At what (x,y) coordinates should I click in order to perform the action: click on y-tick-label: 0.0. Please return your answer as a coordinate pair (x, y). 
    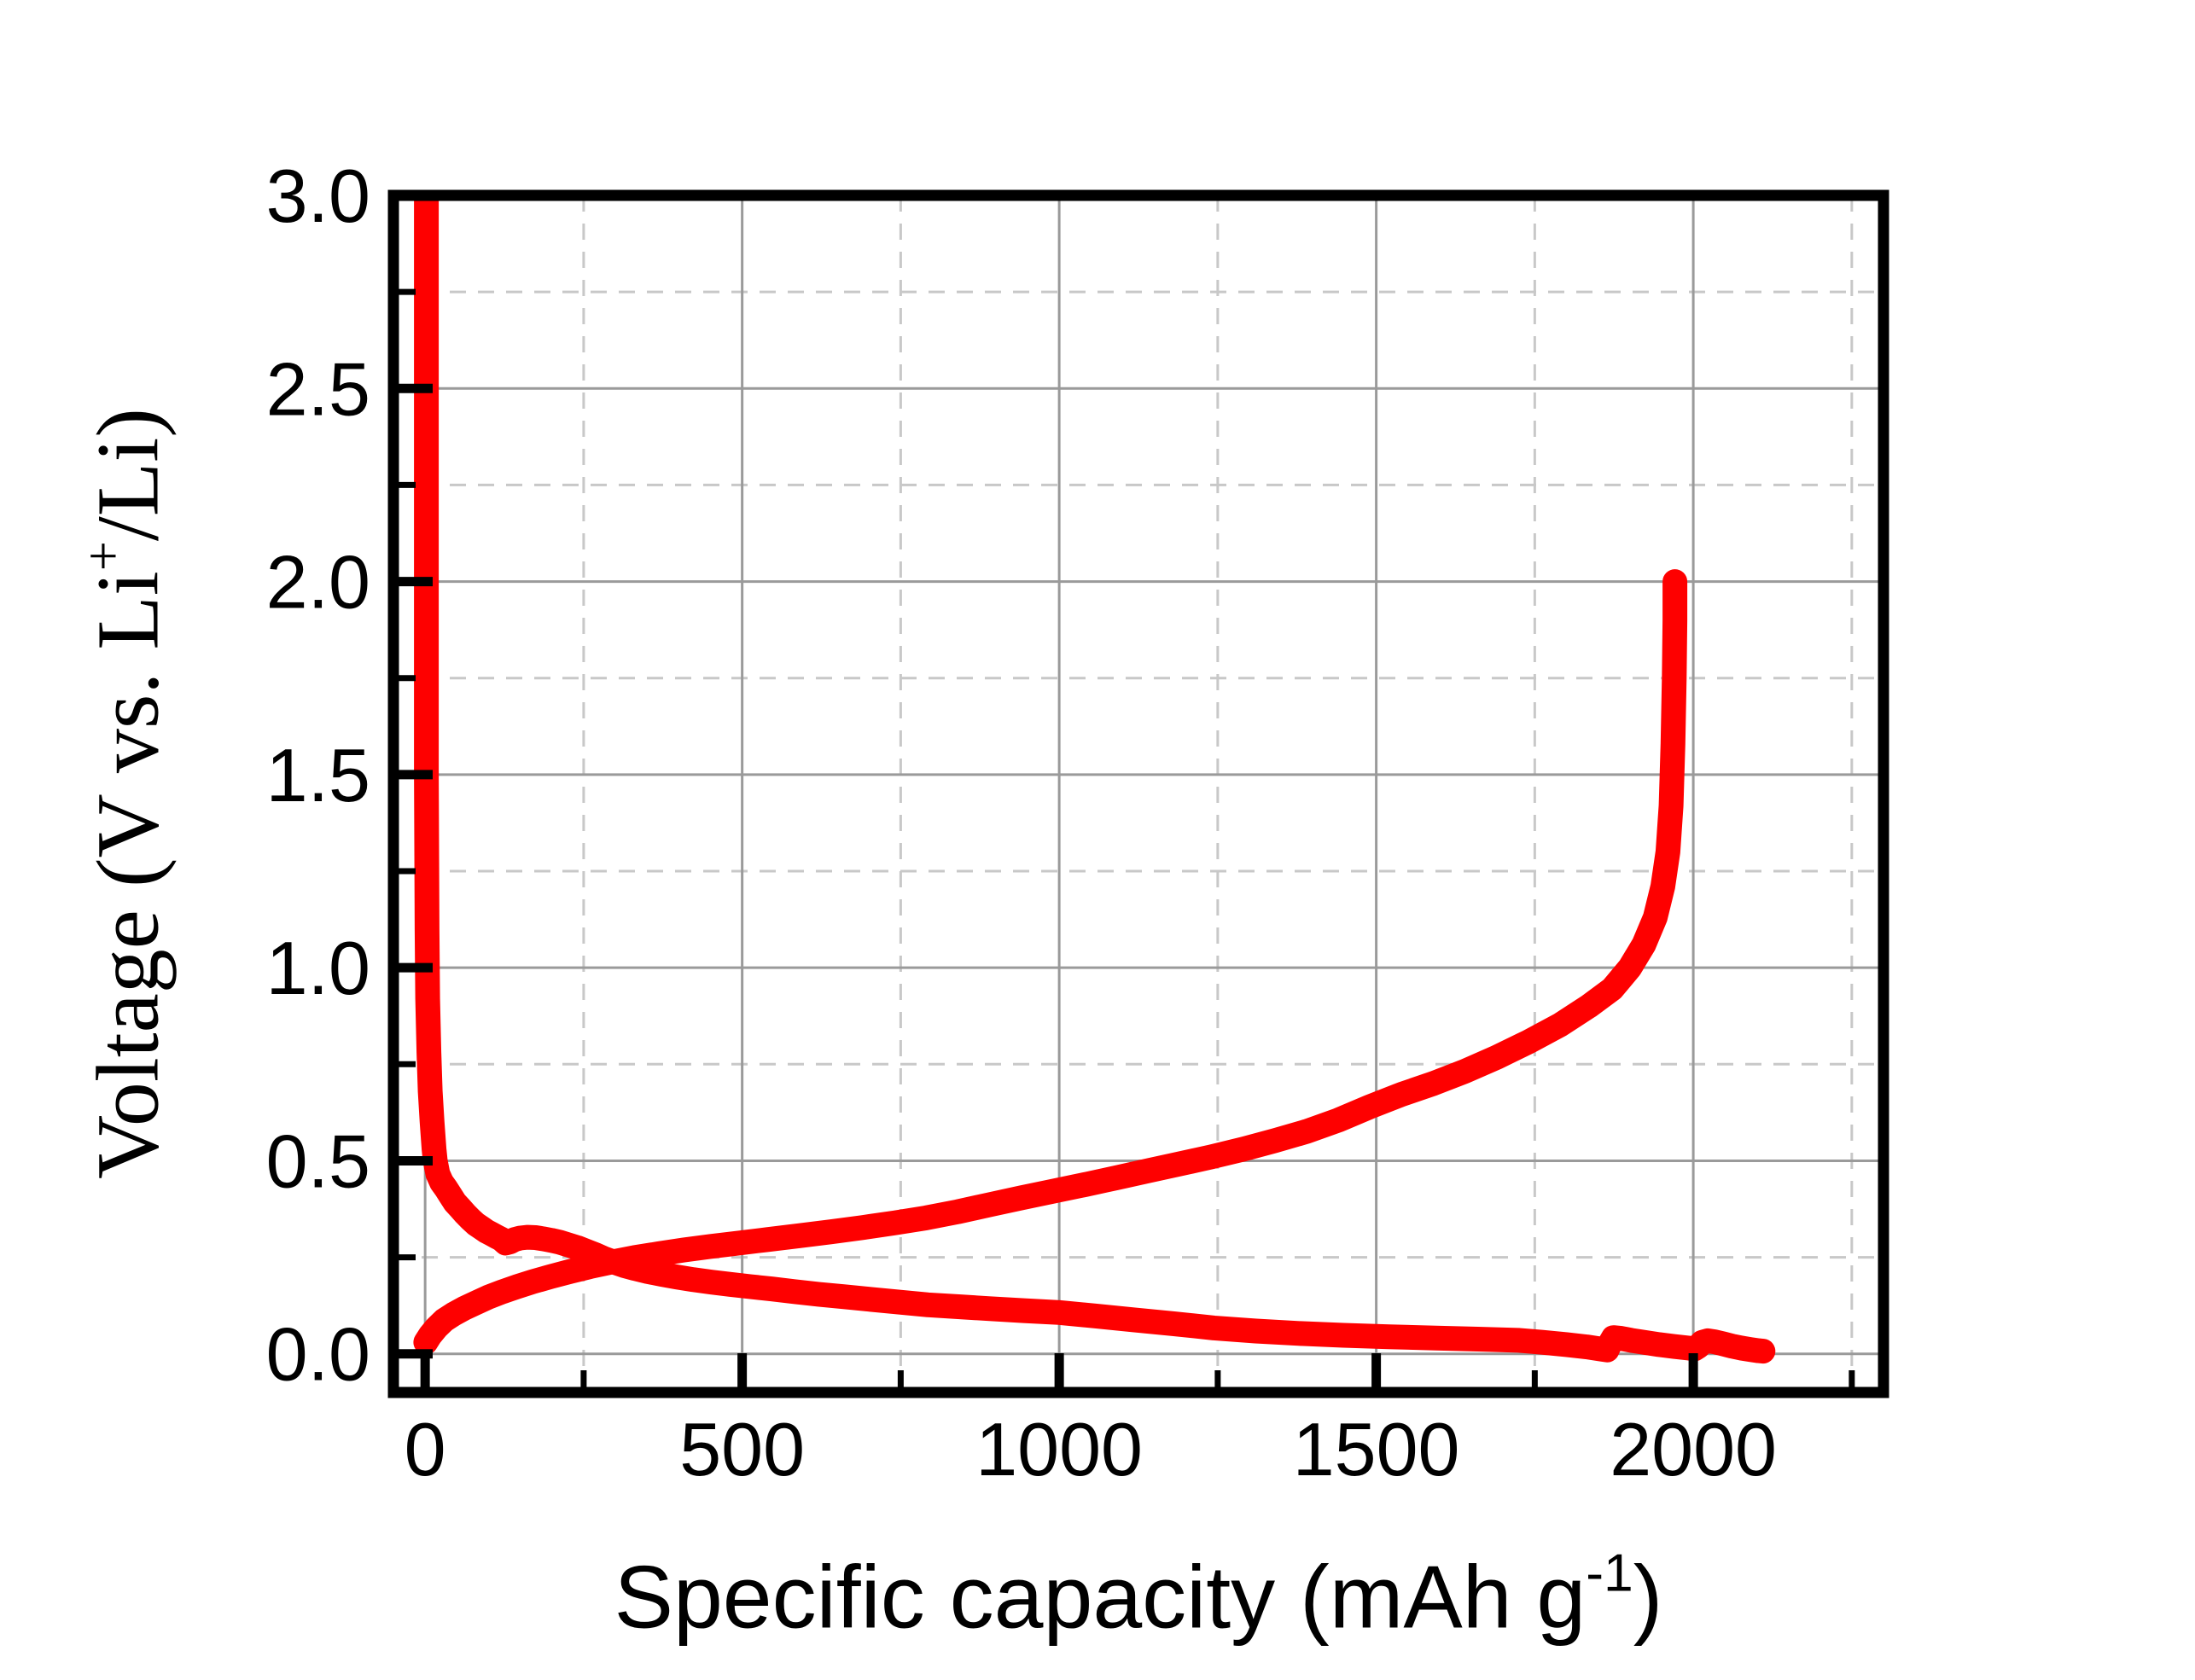
    Looking at the image, I should click on (318, 1355).